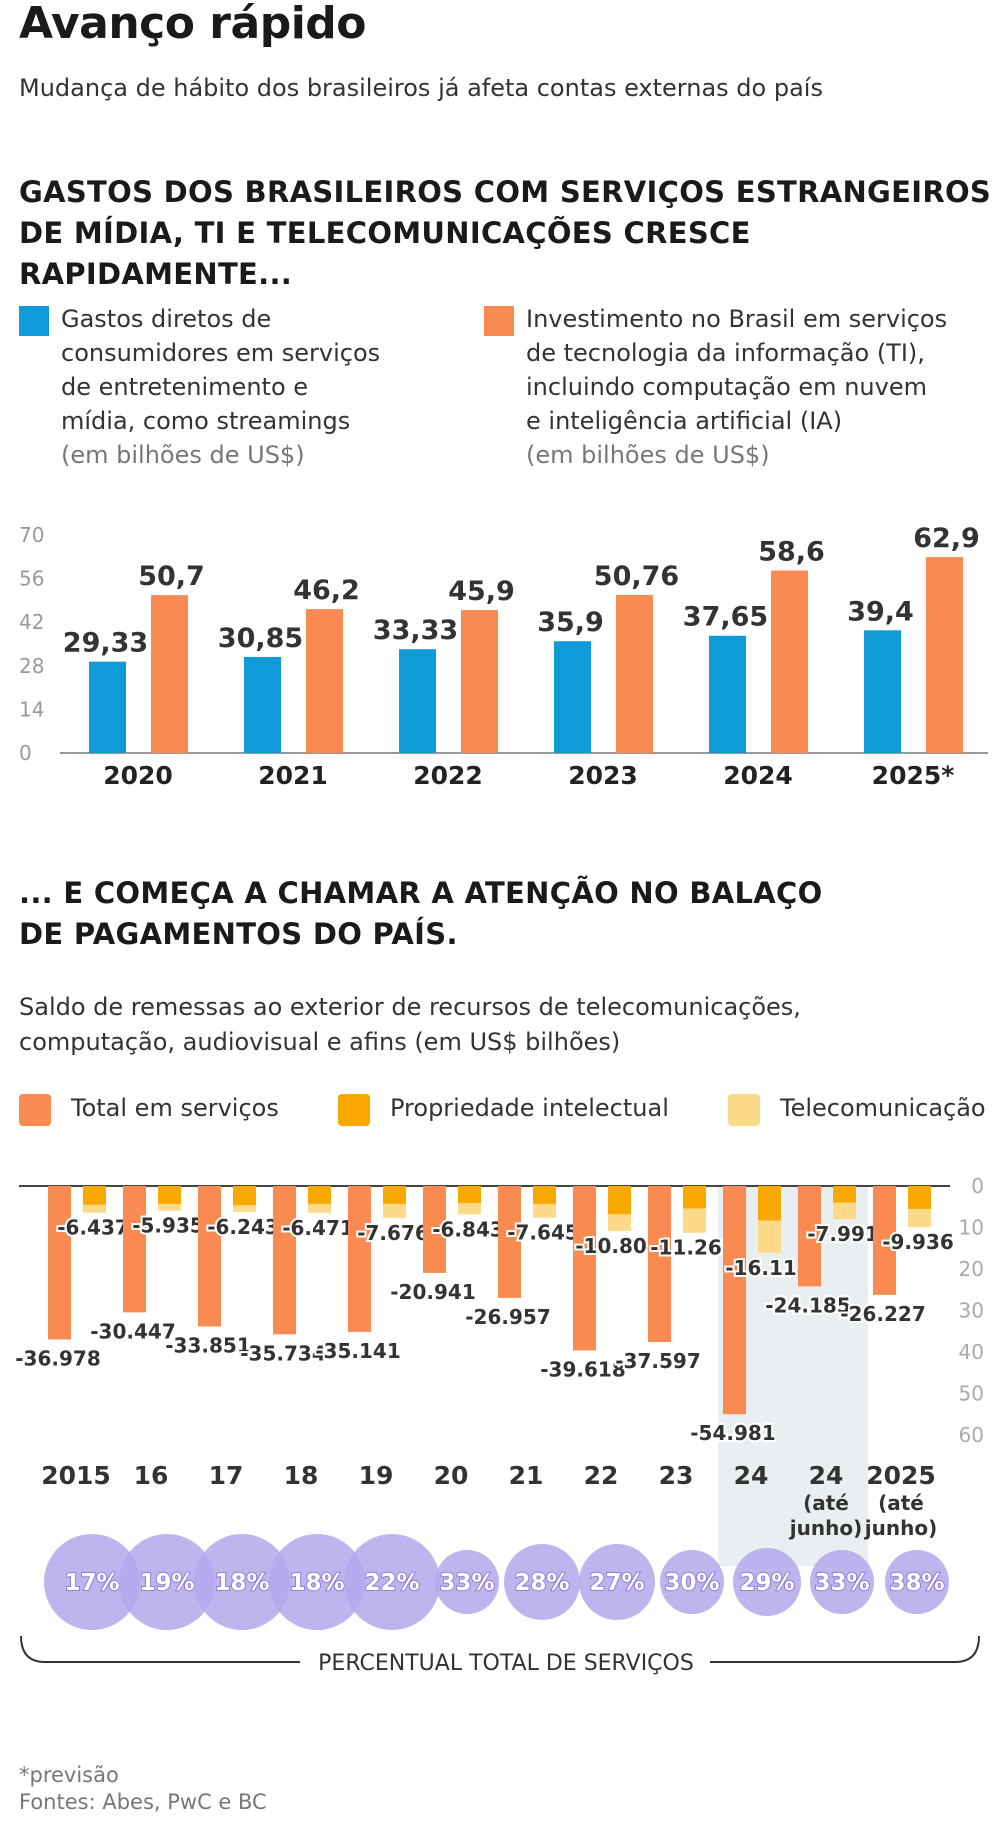 The image size is (1000, 1830). I want to click on legend-swatch-blue, so click(34, 321).